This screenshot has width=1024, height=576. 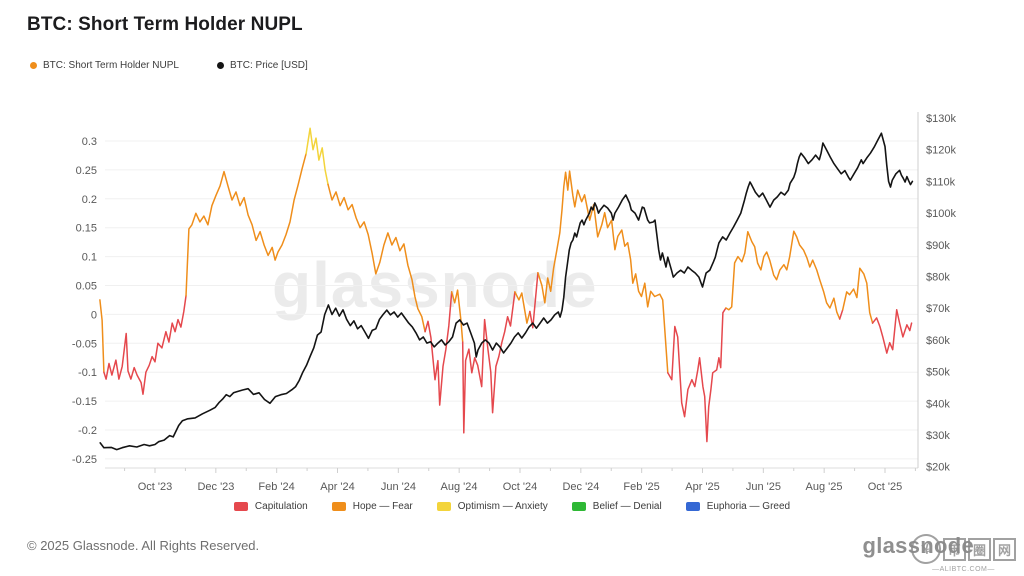 I want to click on zone-legend-item: Optimism — Anxiety, so click(x=492, y=506).